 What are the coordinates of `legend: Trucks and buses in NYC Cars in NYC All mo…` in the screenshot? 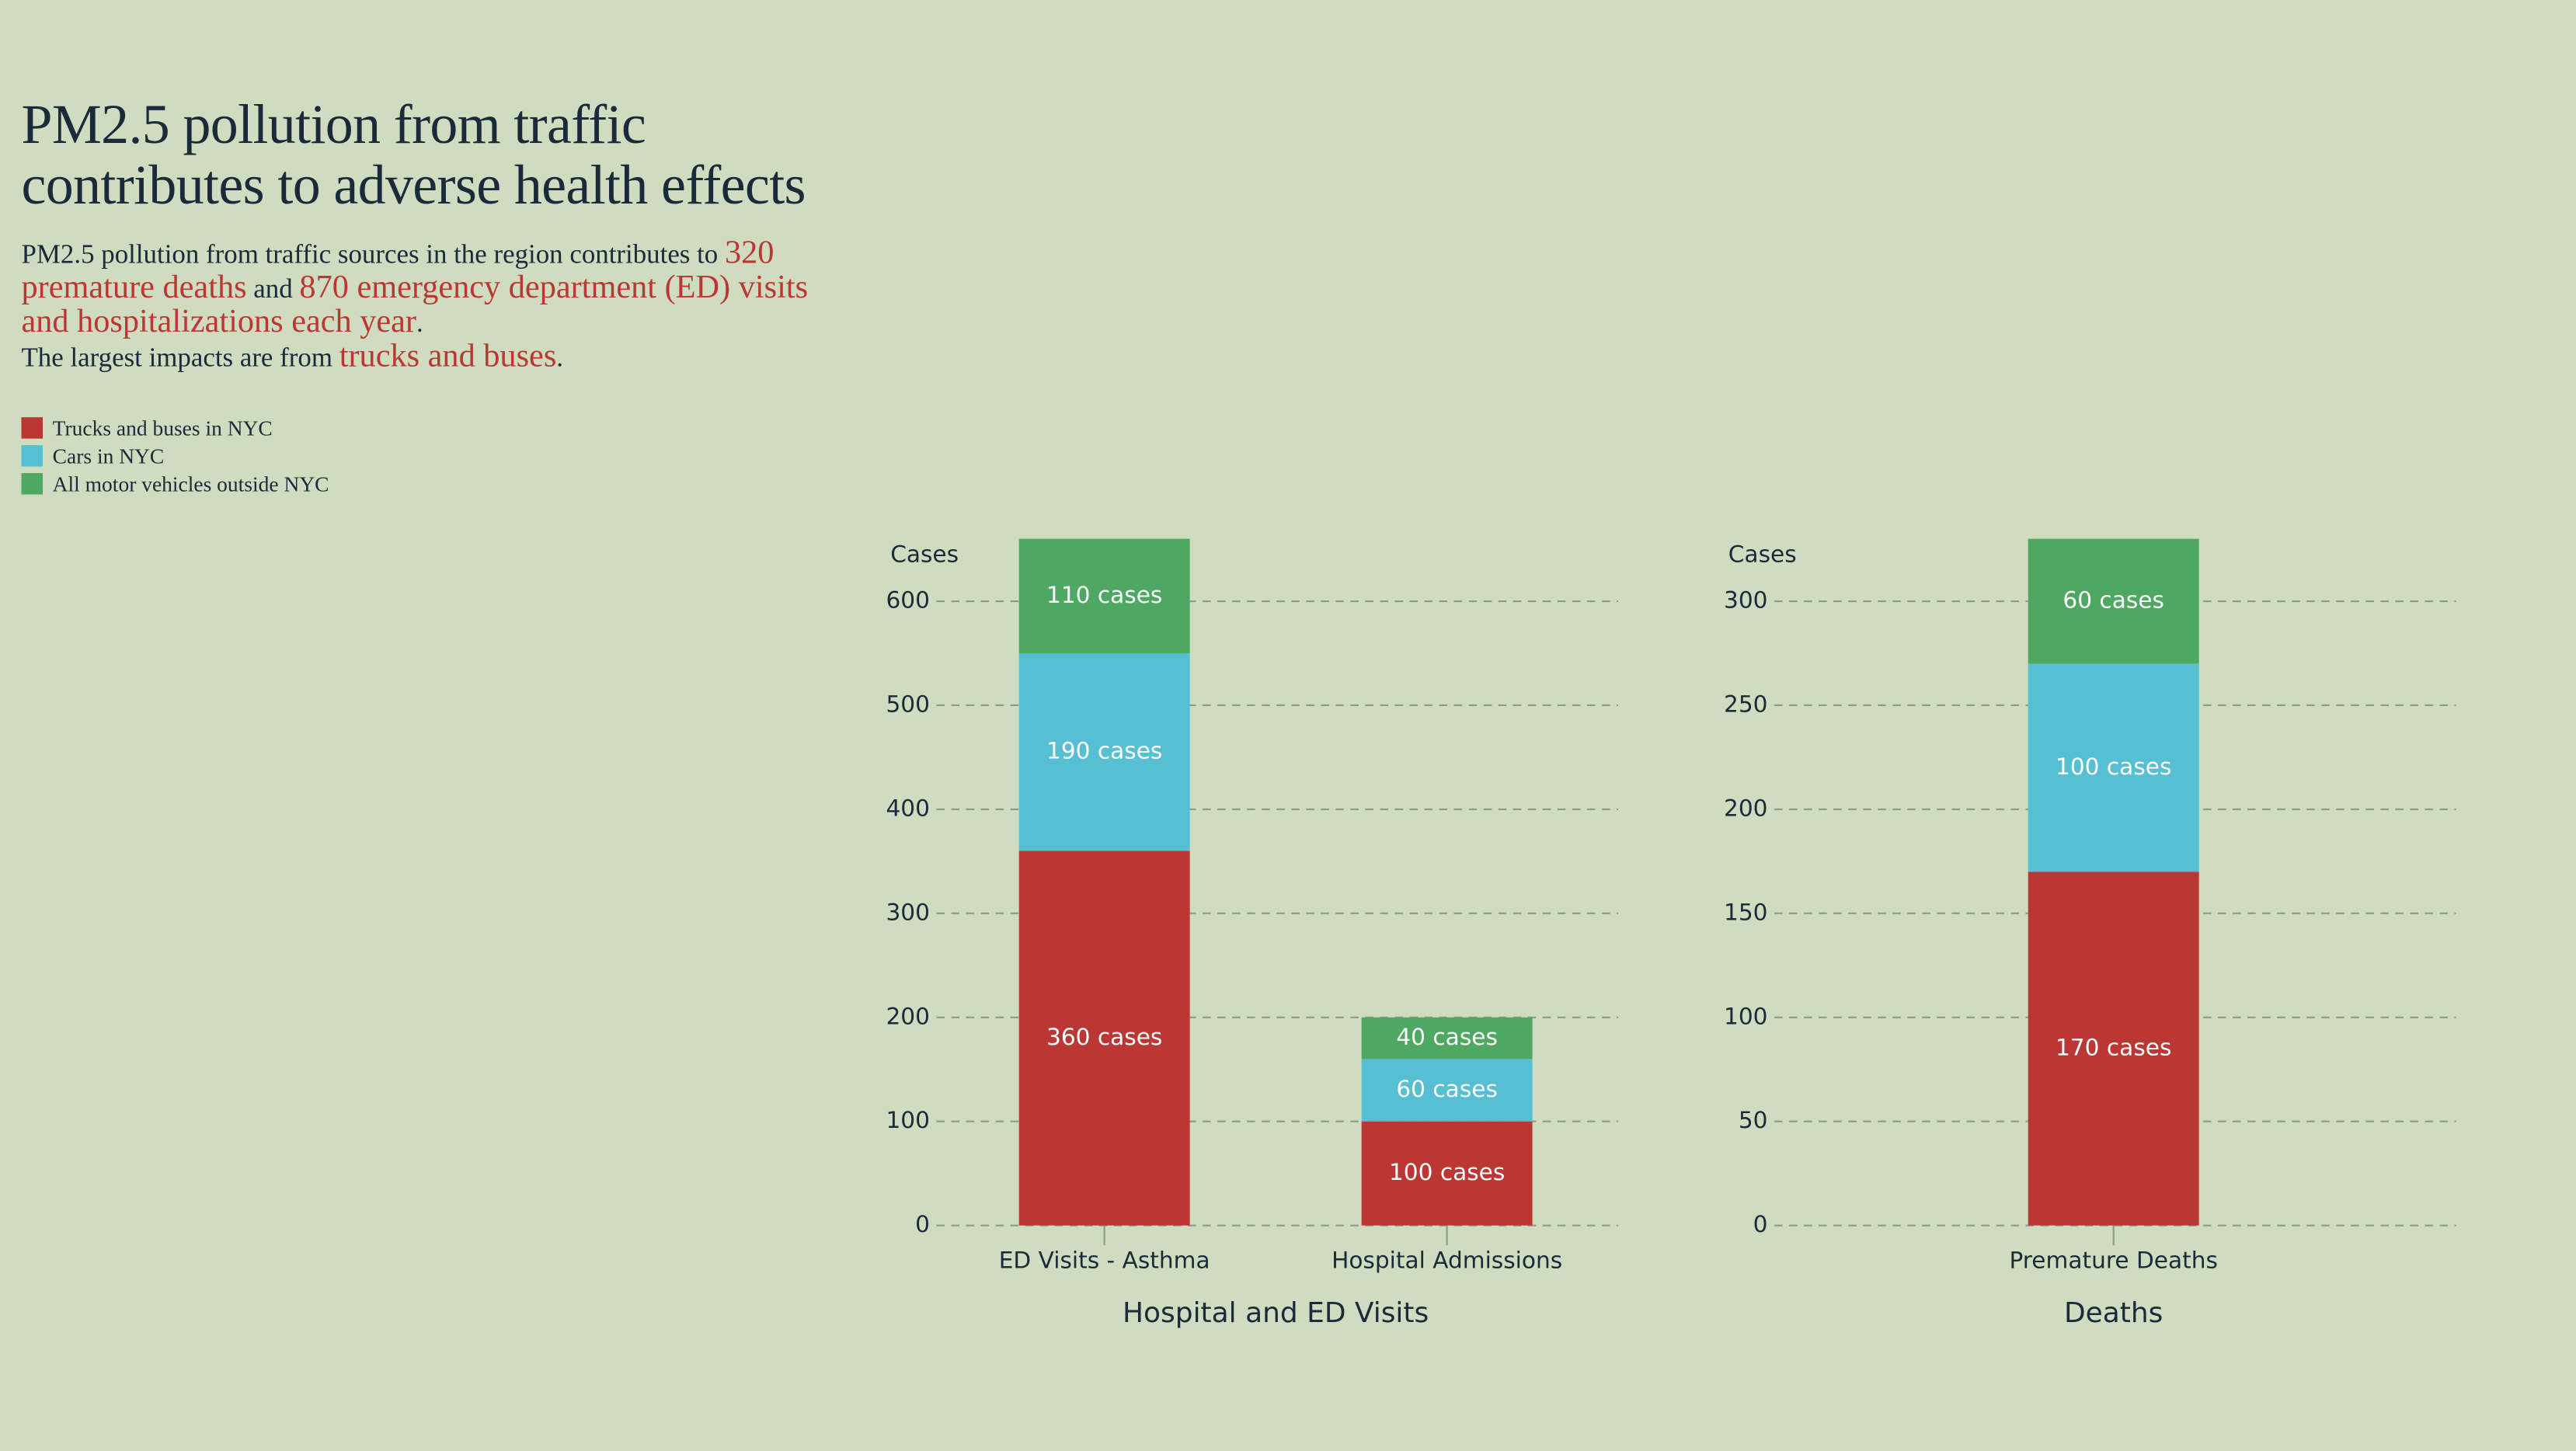 It's located at (175, 456).